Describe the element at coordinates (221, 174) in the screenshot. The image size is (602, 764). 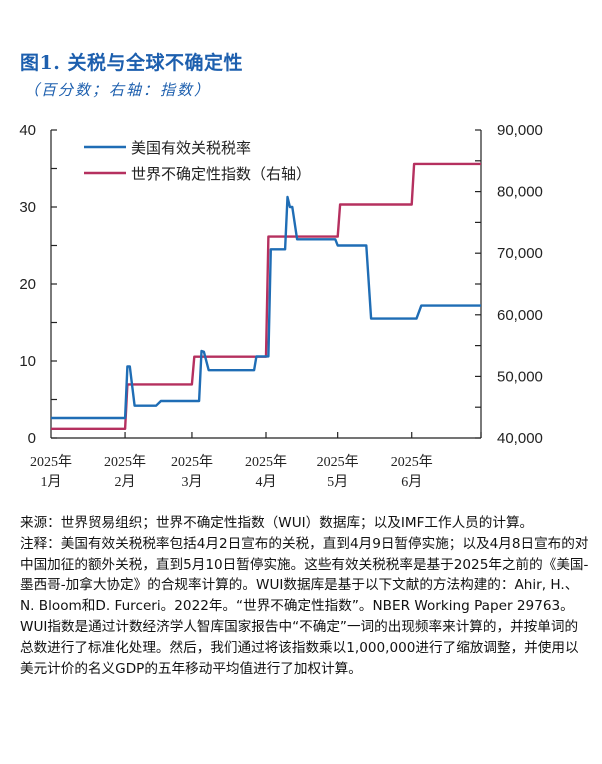
I see `legend-label-wui: 世界不确定性指数（右轴）` at that location.